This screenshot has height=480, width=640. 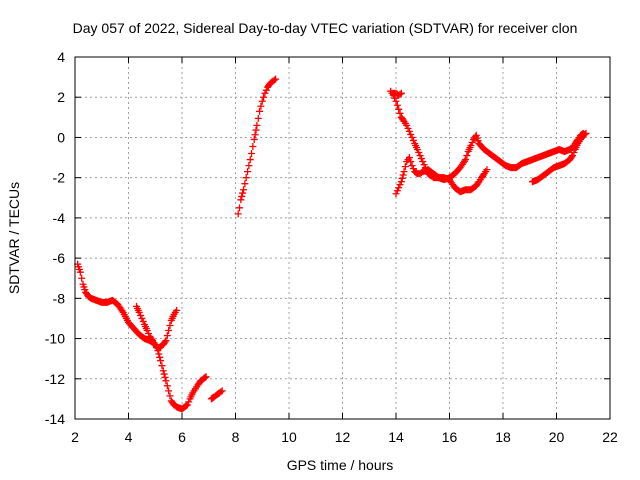 I want to click on x-tick-label: 6, so click(x=182, y=437).